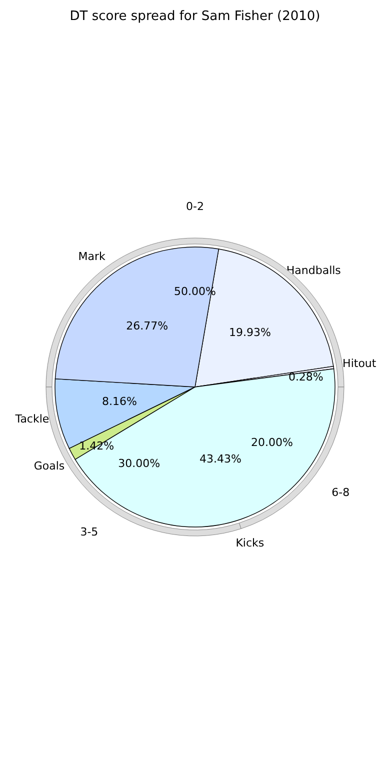  What do you see at coordinates (195, 206) in the screenshot?
I see `slice-label: 0-2` at bounding box center [195, 206].